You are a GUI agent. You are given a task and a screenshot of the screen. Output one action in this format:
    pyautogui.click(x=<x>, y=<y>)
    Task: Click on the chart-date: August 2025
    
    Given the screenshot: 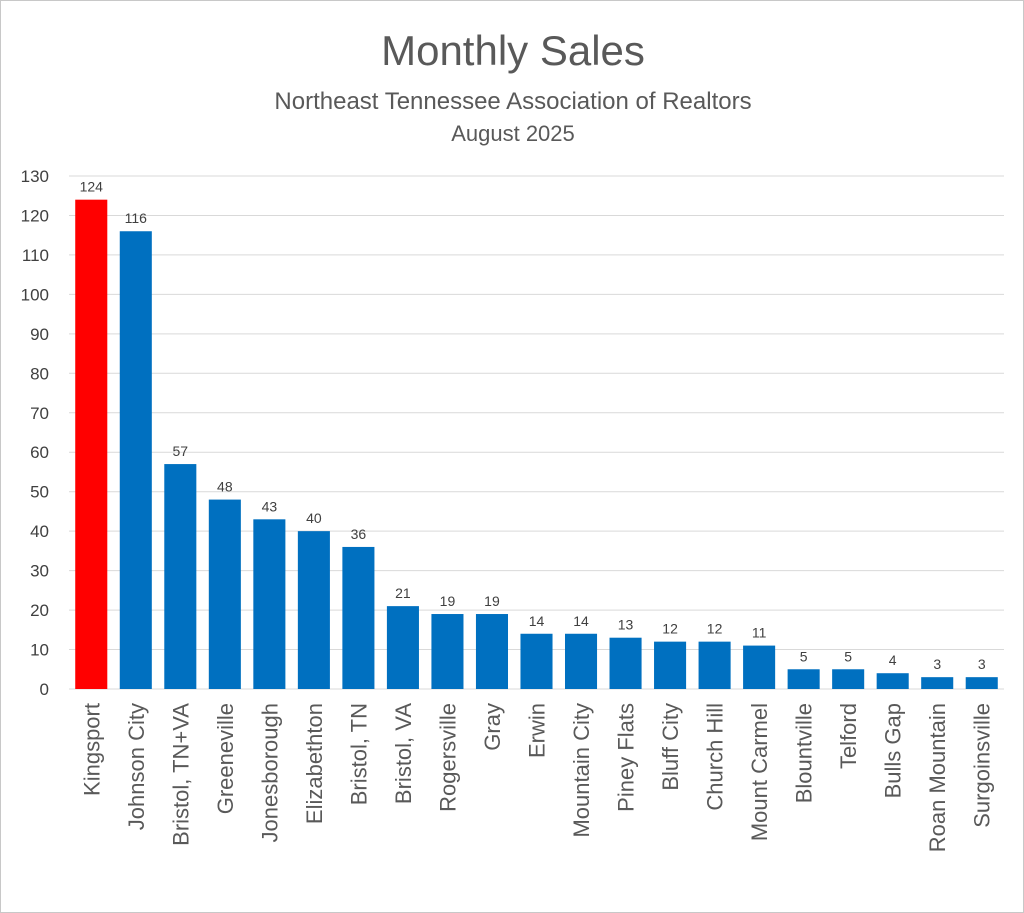 What is the action you would take?
    pyautogui.click(x=513, y=133)
    